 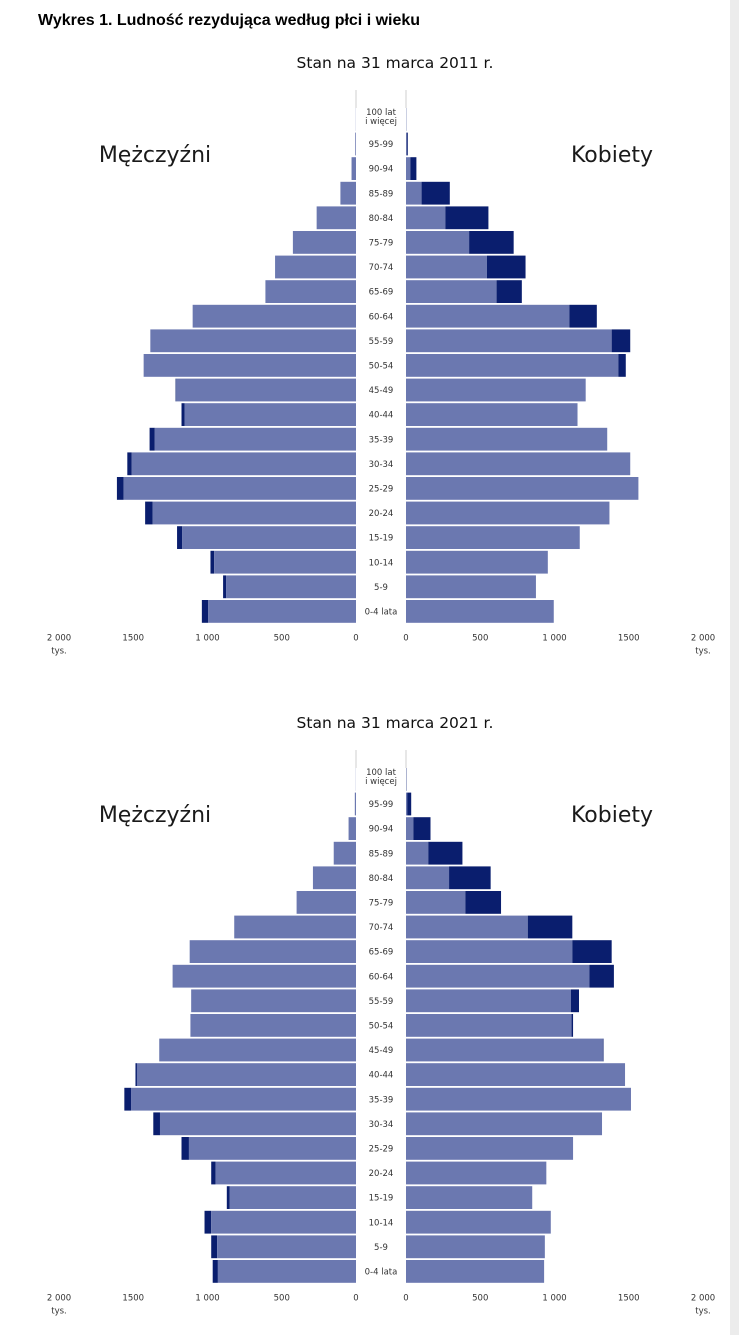 I want to click on age-label: 35-39, so click(x=381, y=1100).